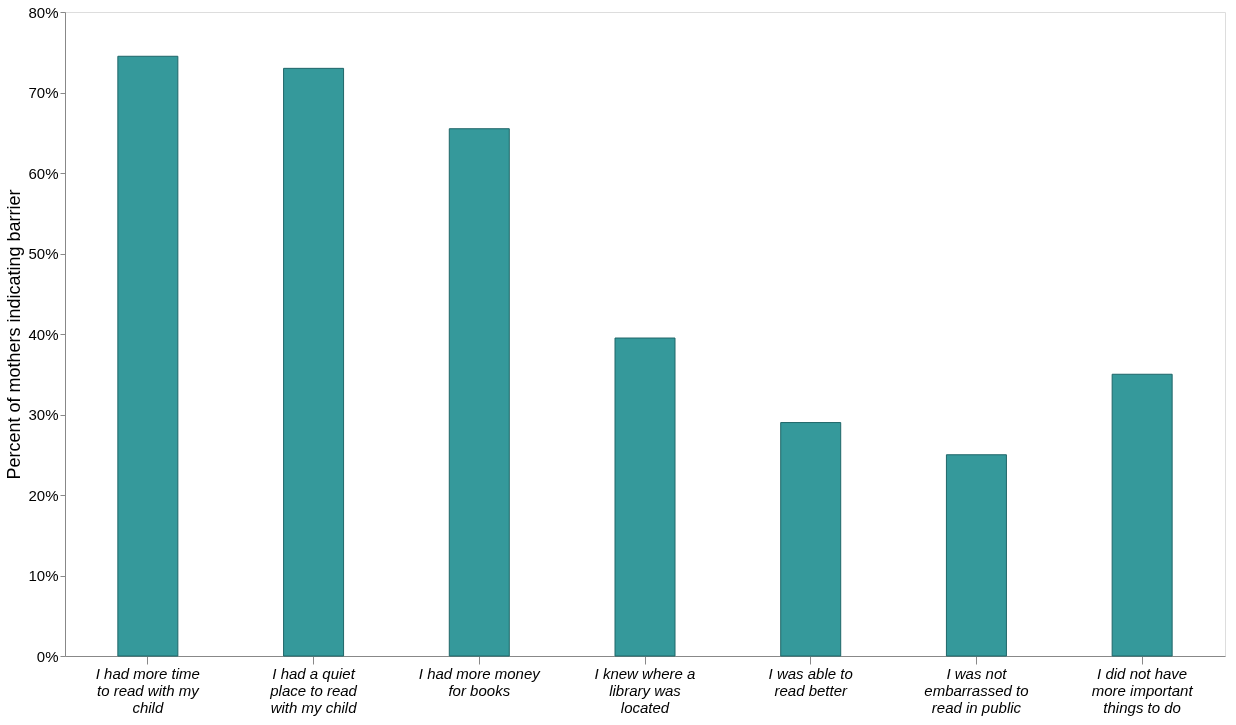  What do you see at coordinates (810, 681) in the screenshot?
I see `x-tick-label: I was able to read better` at bounding box center [810, 681].